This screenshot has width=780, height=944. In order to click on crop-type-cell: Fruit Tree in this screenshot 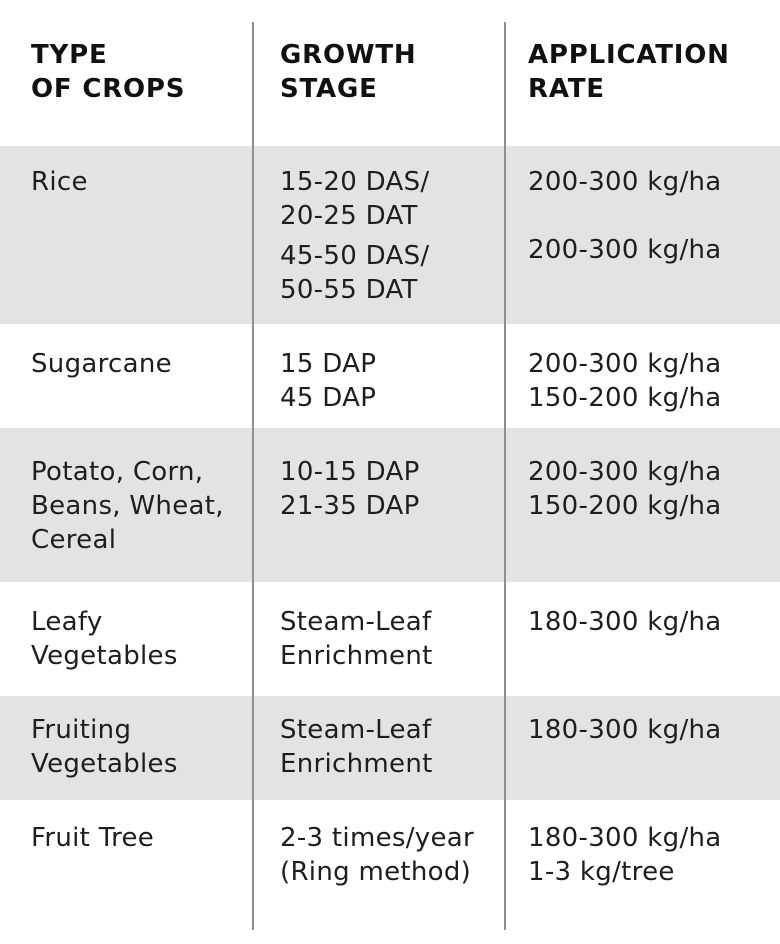, I will do `click(92, 838)`.